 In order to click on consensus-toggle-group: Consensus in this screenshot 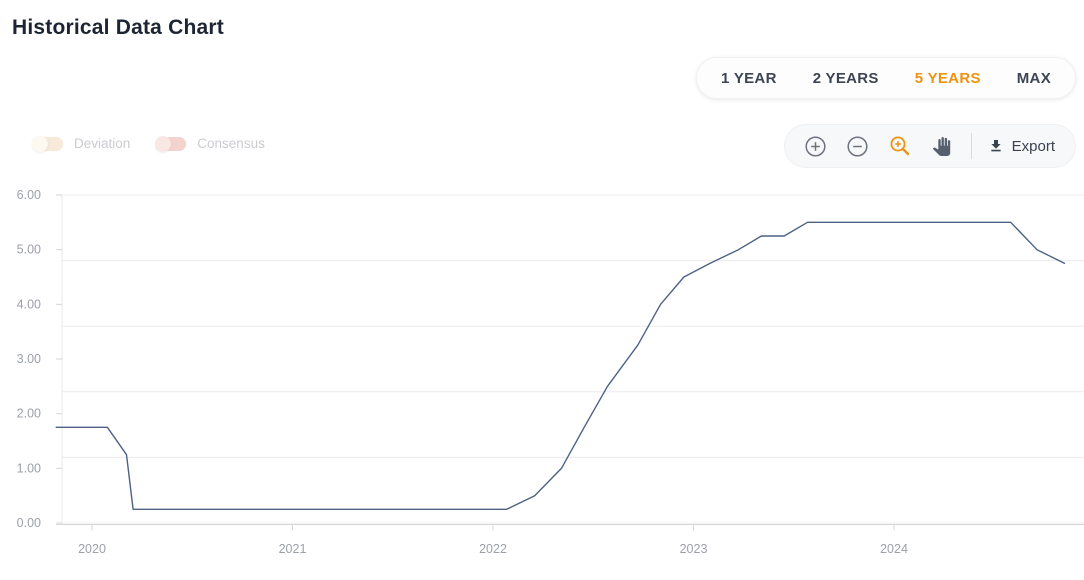, I will do `click(210, 143)`.